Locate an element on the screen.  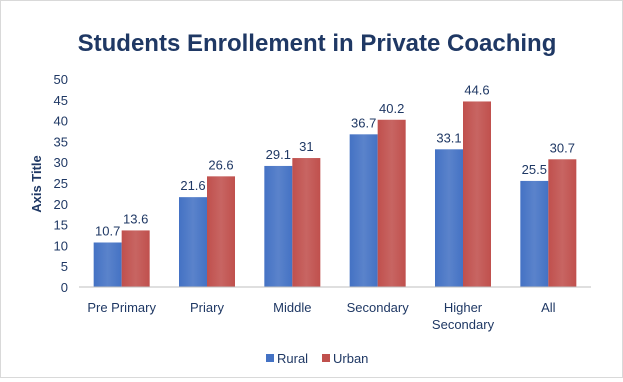
bar-urban-priary is located at coordinates (221, 231).